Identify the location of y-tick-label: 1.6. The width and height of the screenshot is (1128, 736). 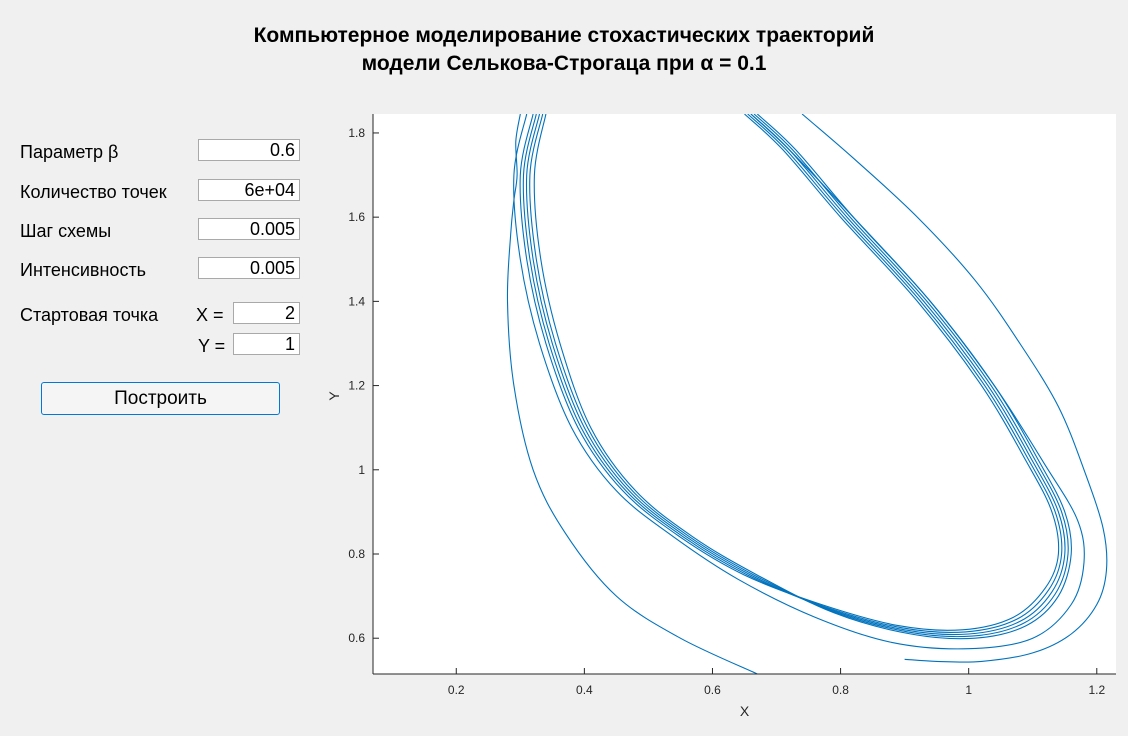
(356, 217).